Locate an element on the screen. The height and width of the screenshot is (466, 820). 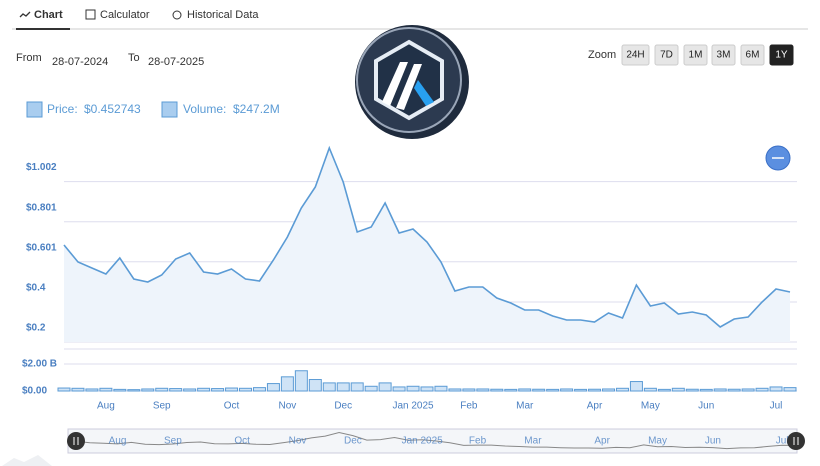
navigator-label: Nov is located at coordinates (298, 441).